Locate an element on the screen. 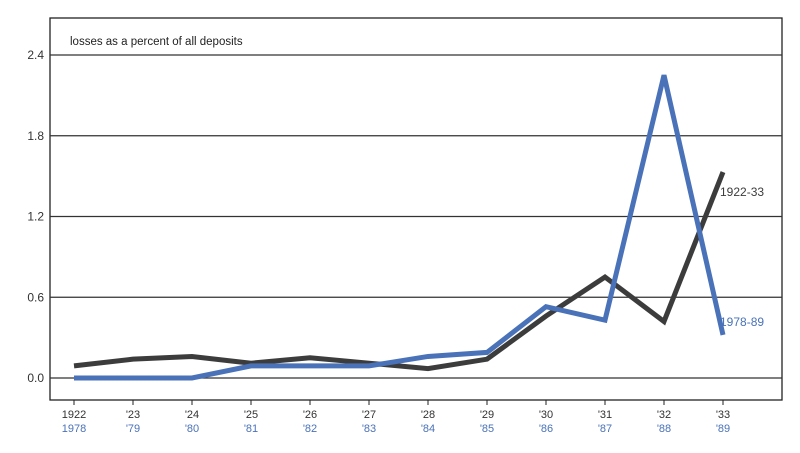 This screenshot has height=453, width=800. y-tick-label: 1.2 is located at coordinates (35, 217).